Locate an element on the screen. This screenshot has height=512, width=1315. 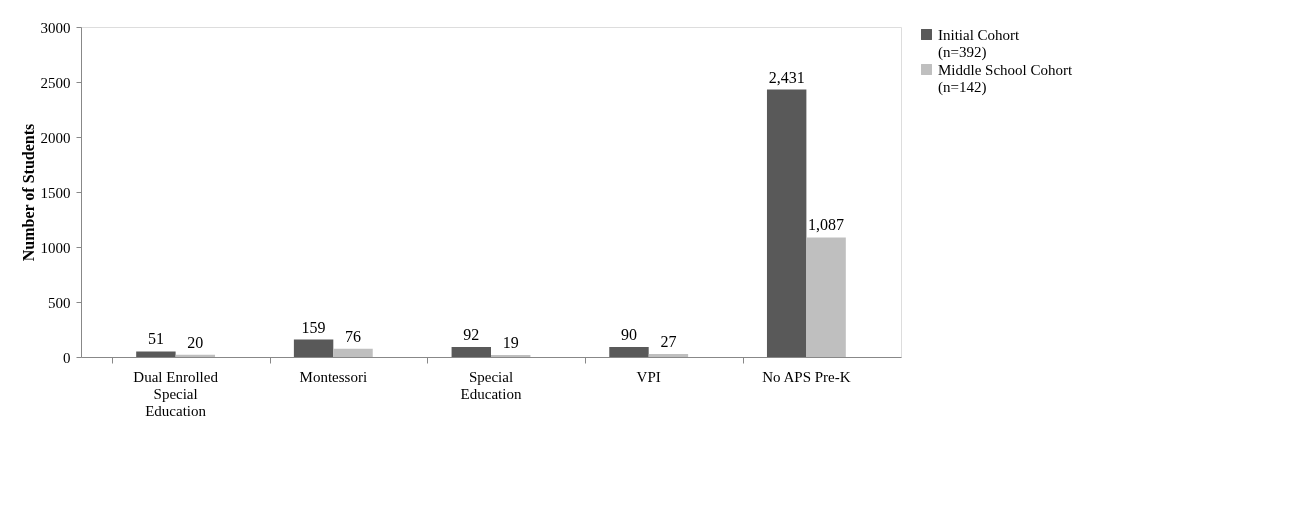
y-tick-label: 1500 is located at coordinates (55, 192).